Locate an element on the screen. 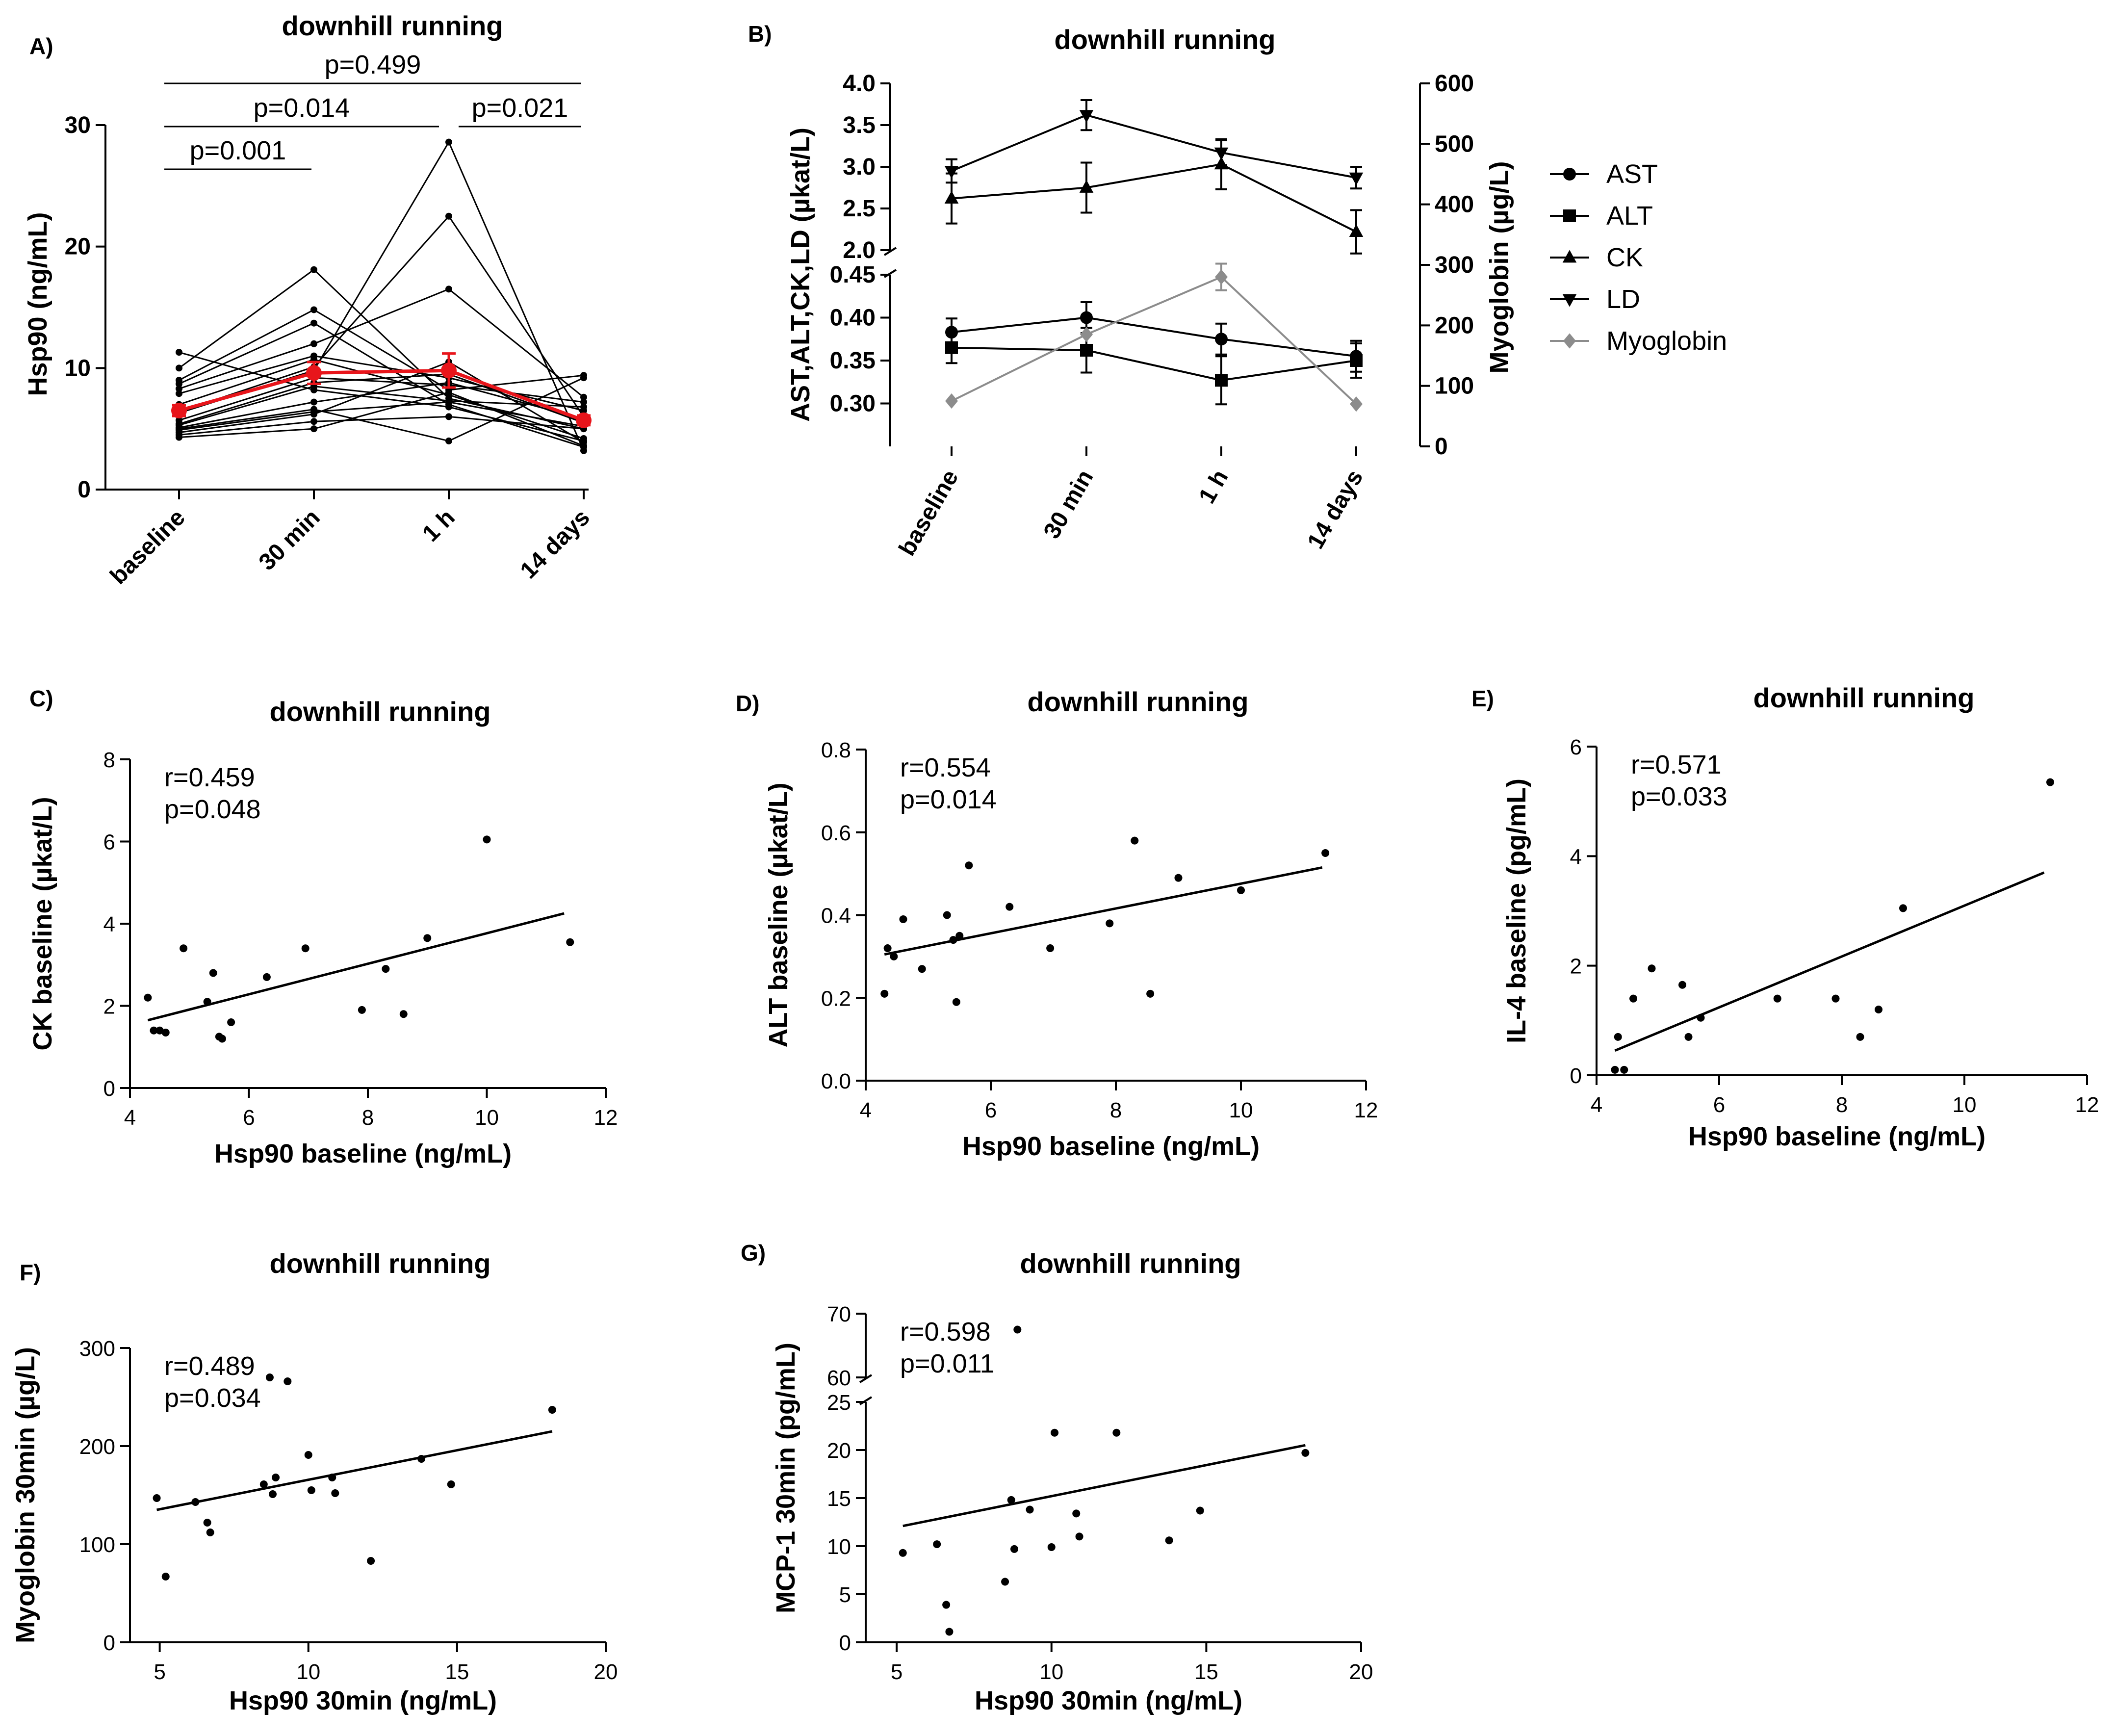 The image size is (2114, 1736). panel-a-comparison-label: p=0.014 is located at coordinates (302, 108).